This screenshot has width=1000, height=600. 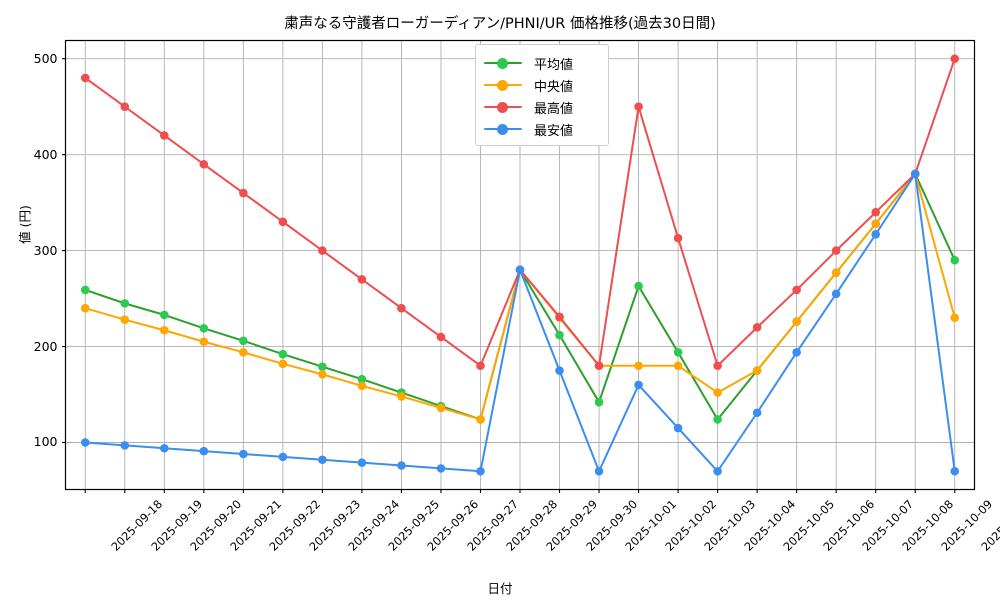 I want to click on y-tick-label: 200, so click(x=45, y=346).